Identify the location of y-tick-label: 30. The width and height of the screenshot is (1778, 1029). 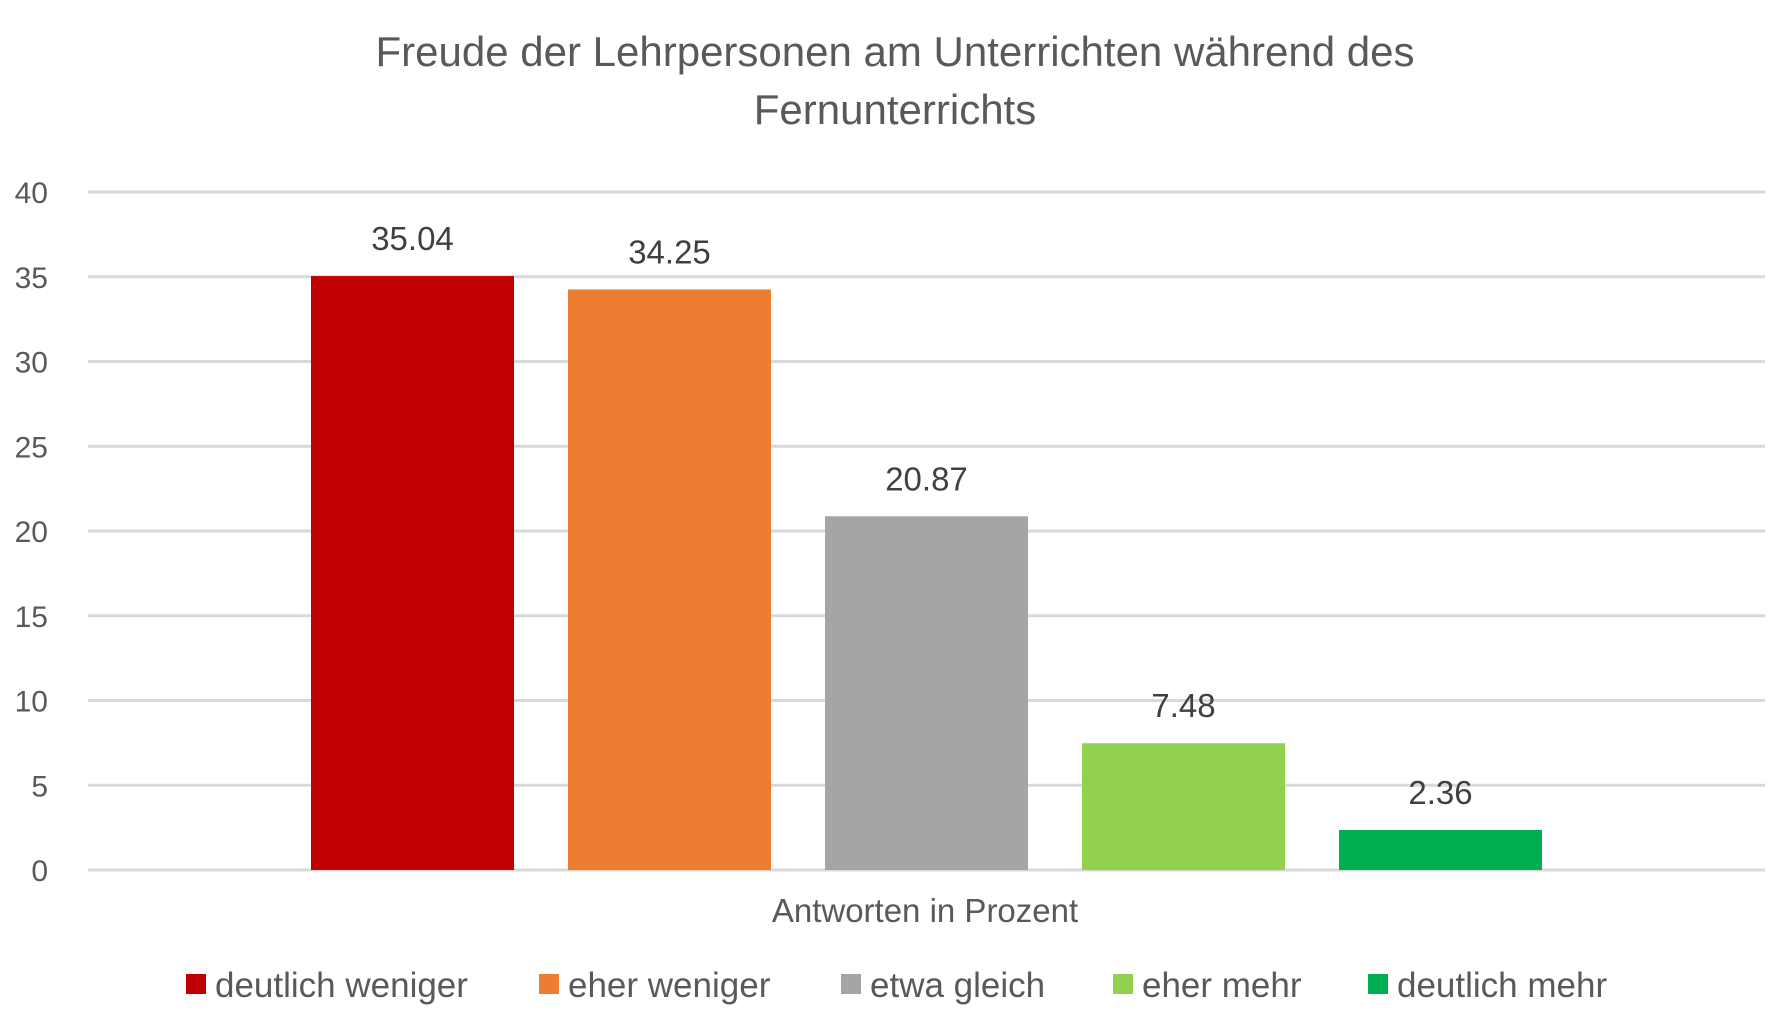
(31, 363).